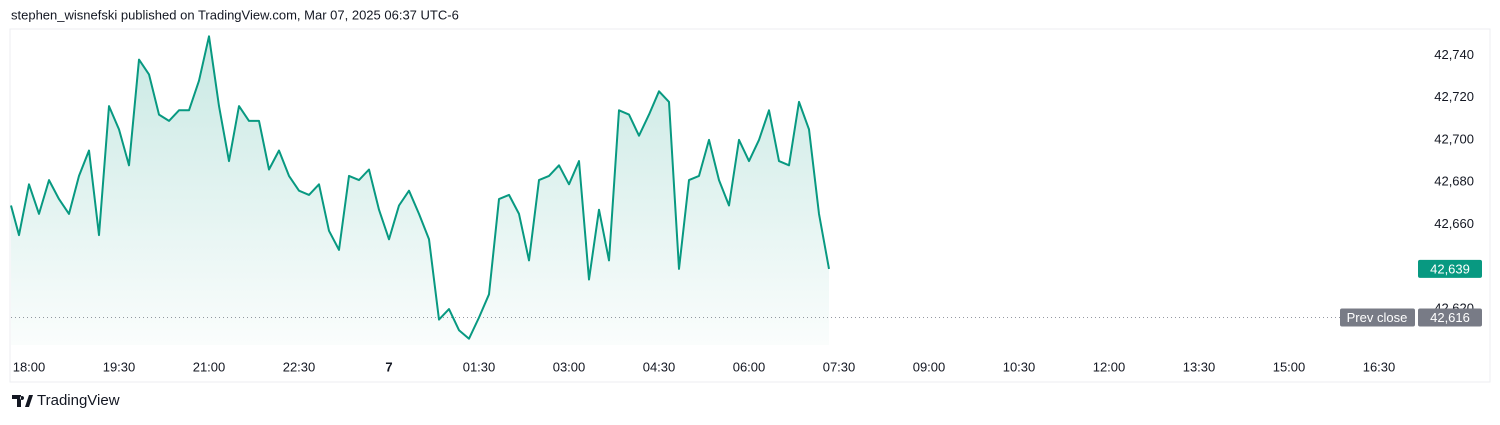  Describe the element at coordinates (299, 366) in the screenshot. I see `x-tick-label: 22:30` at that location.